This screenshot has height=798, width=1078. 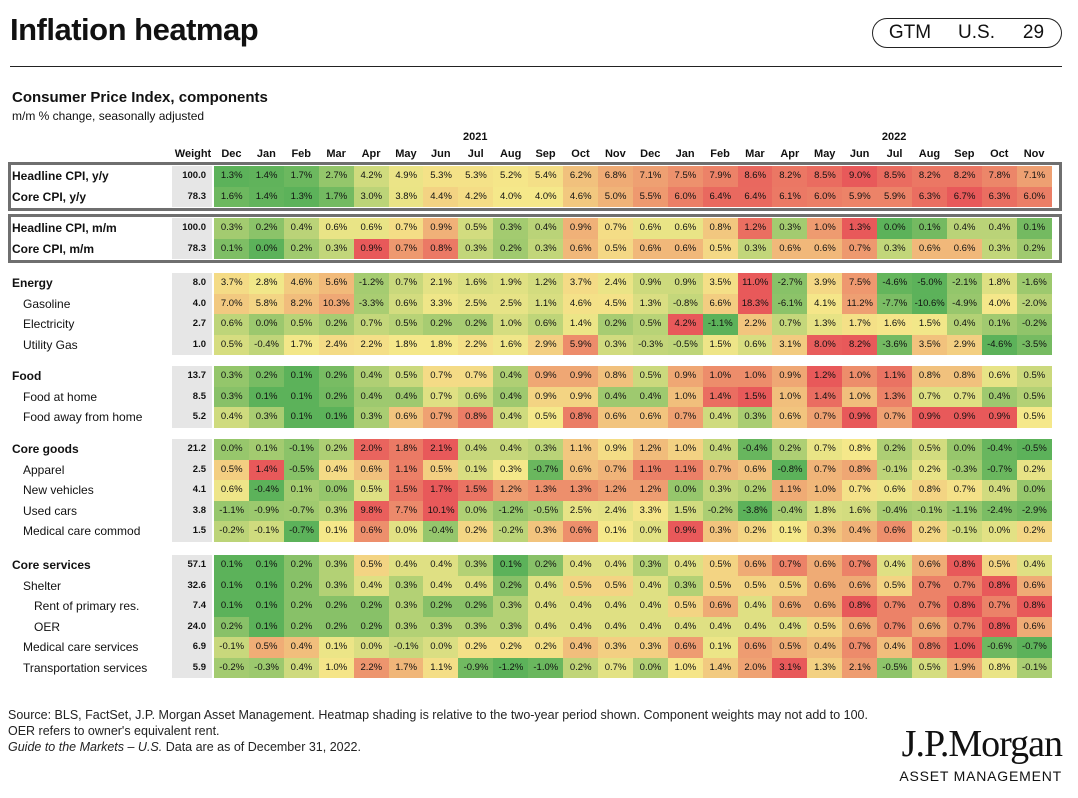 What do you see at coordinates (790, 154) in the screenshot?
I see `month-header-16: Apr` at bounding box center [790, 154].